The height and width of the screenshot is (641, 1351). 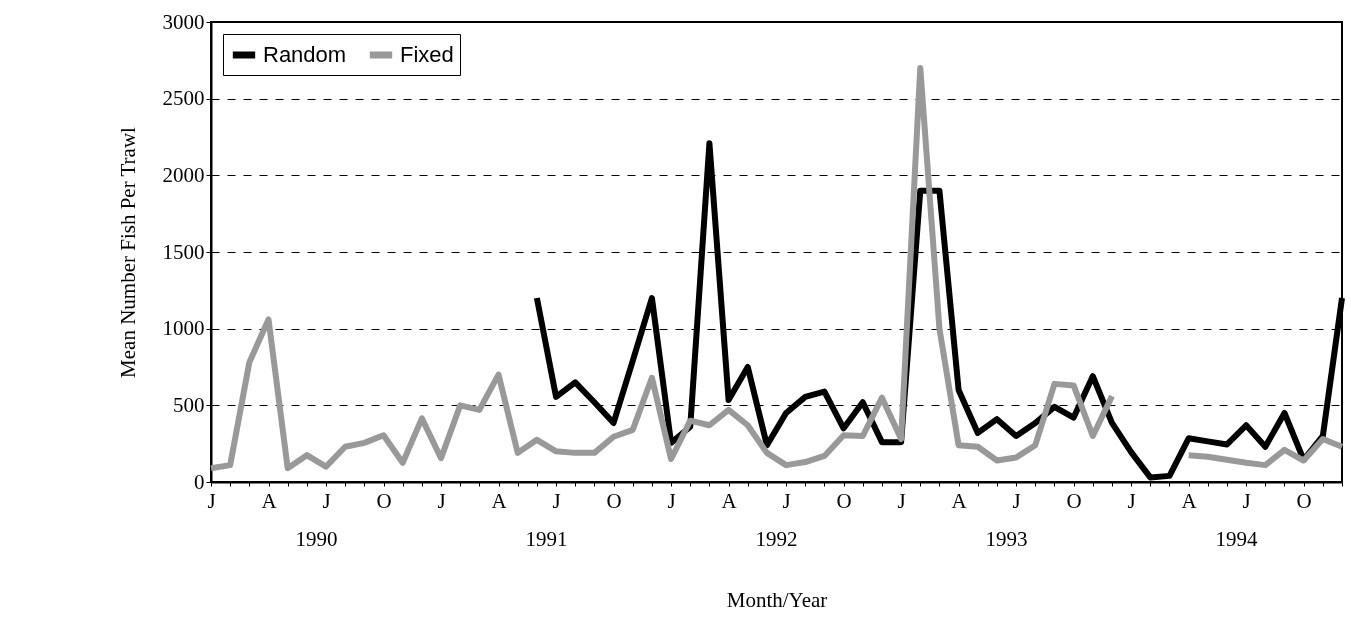 I want to click on y-axis-title: Mean Number Fish Per Trawl, so click(x=127, y=252).